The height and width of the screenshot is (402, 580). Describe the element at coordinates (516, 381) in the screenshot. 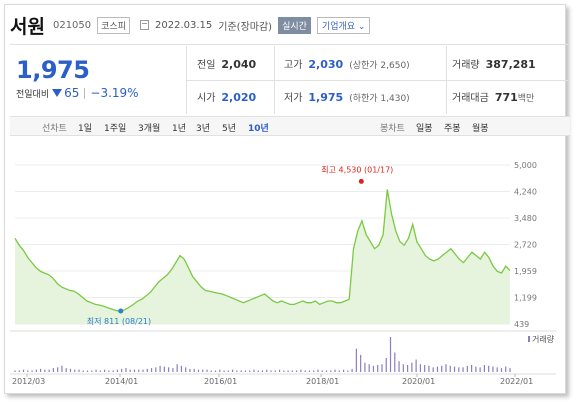

I see `x-tick-label: 2022/01` at that location.